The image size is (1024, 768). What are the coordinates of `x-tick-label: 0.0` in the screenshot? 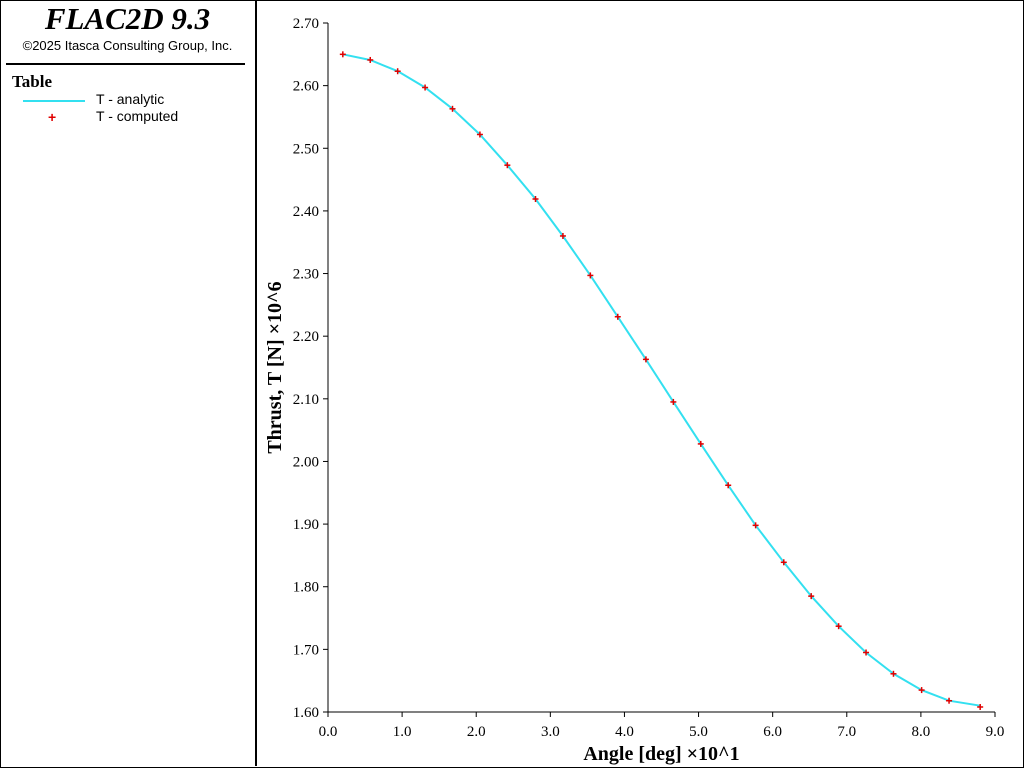 It's located at (328, 732).